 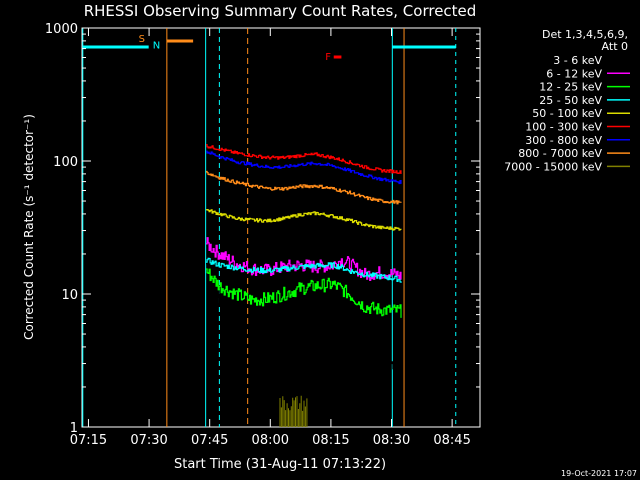 I want to click on legend-entry-5: 100 - 300 keV, so click(x=563, y=127).